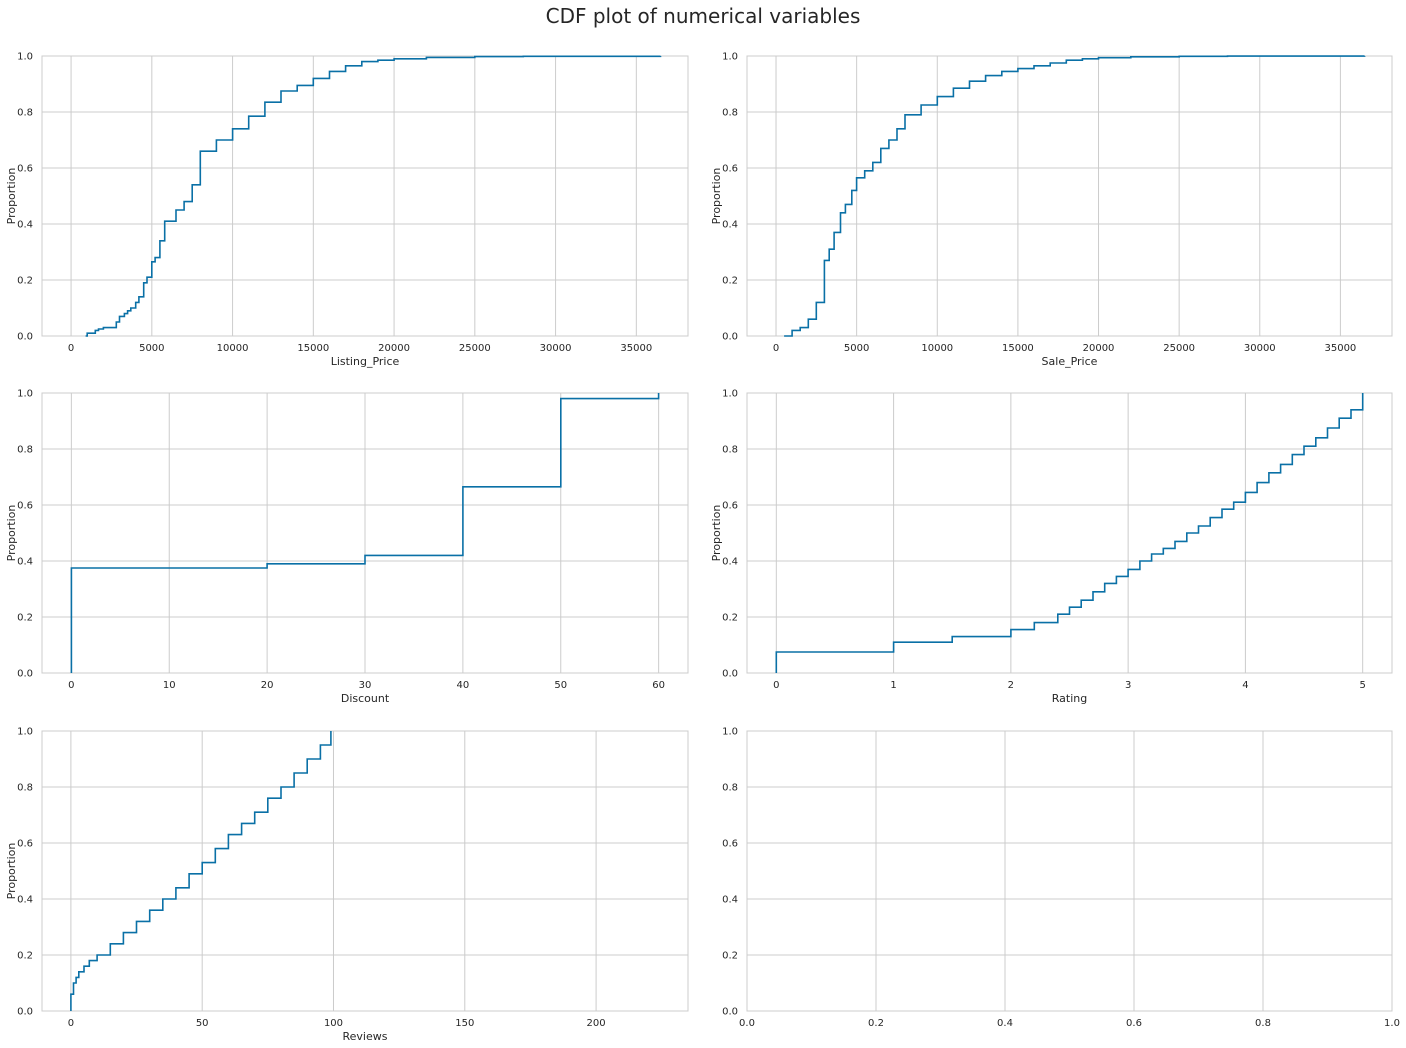 This screenshot has width=1406, height=1048. What do you see at coordinates (464, 1023) in the screenshot?
I see `x-tick-label: 150` at bounding box center [464, 1023].